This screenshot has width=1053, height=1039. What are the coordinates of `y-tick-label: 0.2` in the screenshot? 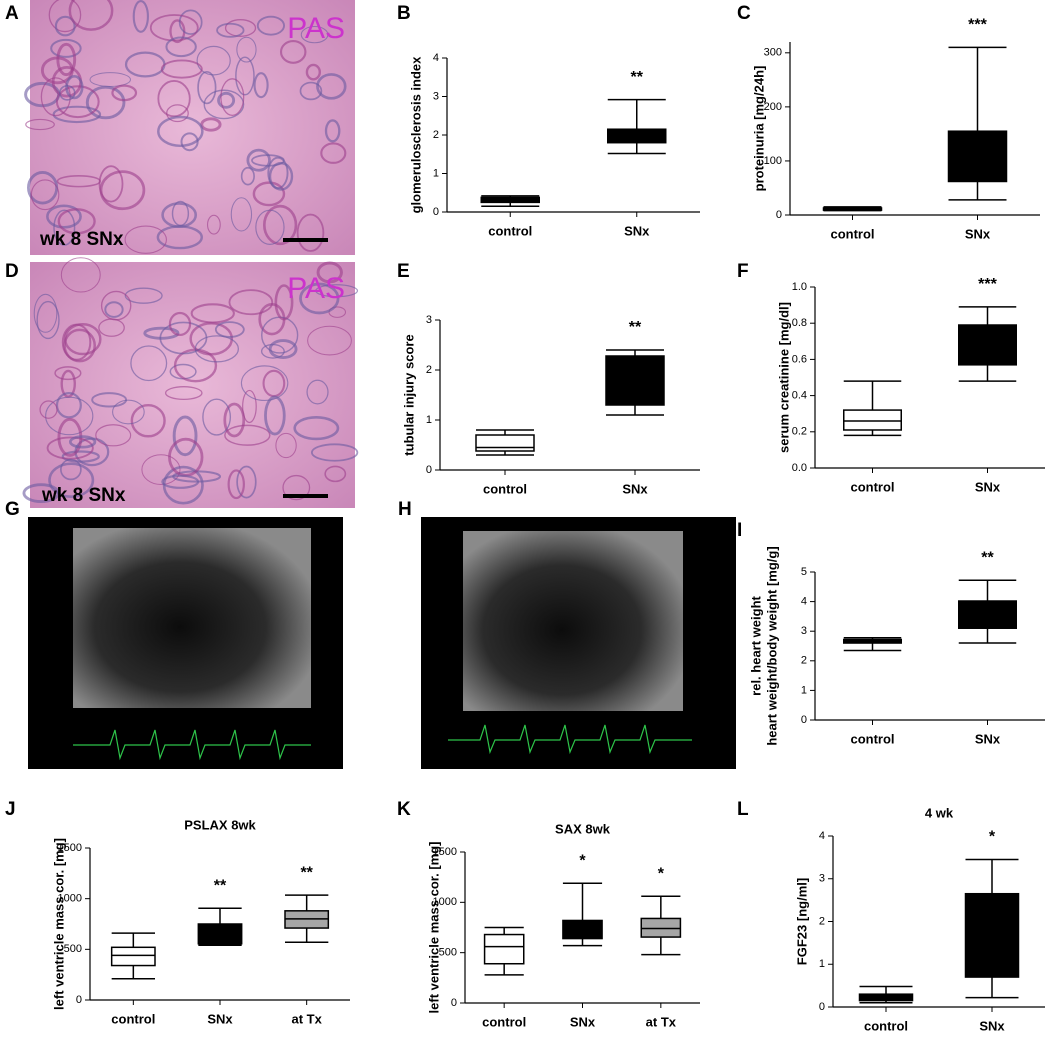 It's located at (799, 432).